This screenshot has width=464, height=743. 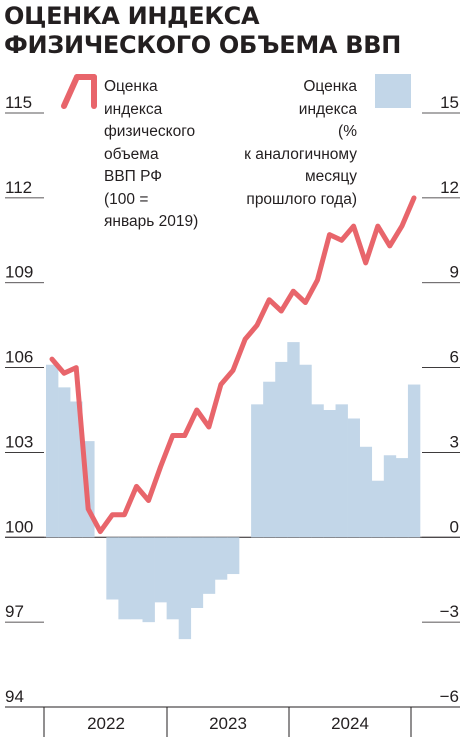 I want to click on x-tick-label: 2022, so click(x=106, y=723).